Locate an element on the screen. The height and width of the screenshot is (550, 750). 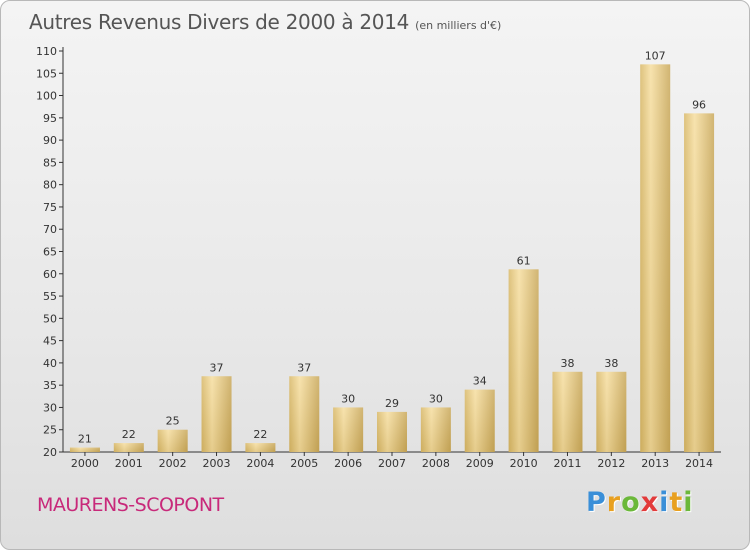
y-tick-label: 55 is located at coordinates (50, 296).